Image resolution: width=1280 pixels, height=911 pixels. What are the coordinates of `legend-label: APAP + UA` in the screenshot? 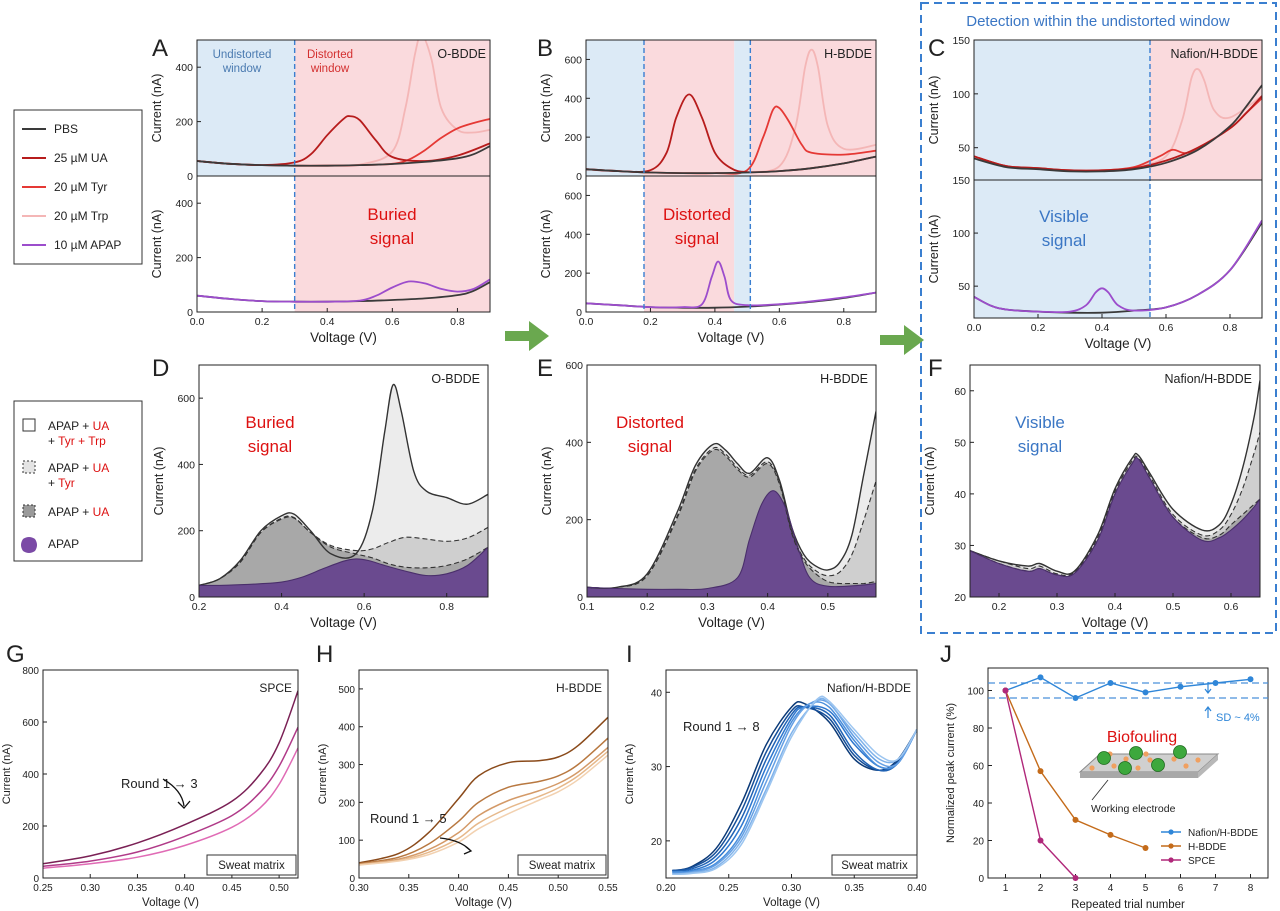 It's located at (78, 468).